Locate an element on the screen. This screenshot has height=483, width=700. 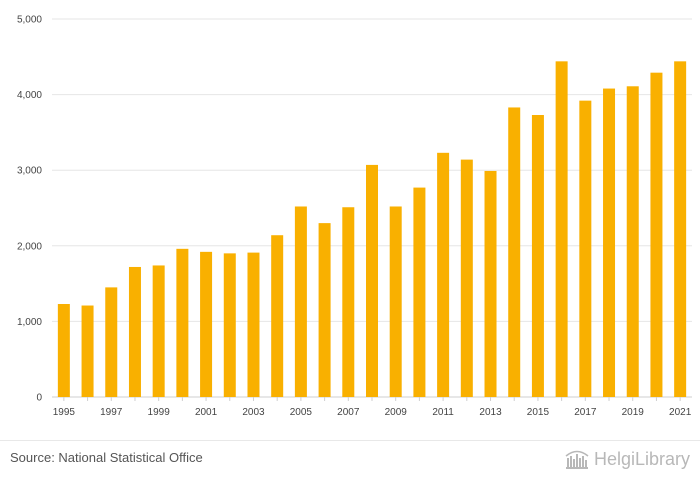
brand-logo: HelgiLibrary is located at coordinates (627, 459).